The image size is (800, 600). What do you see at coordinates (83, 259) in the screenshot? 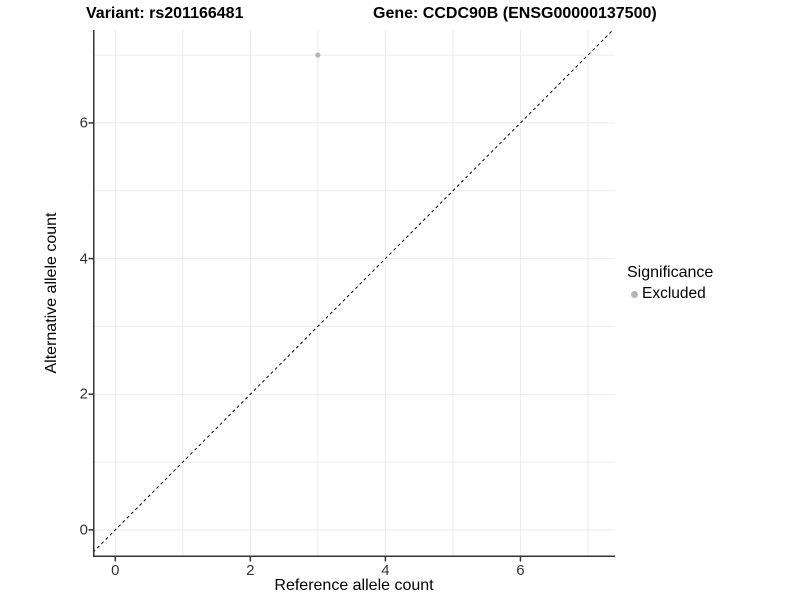
I see `y-tick-label: 4` at bounding box center [83, 259].